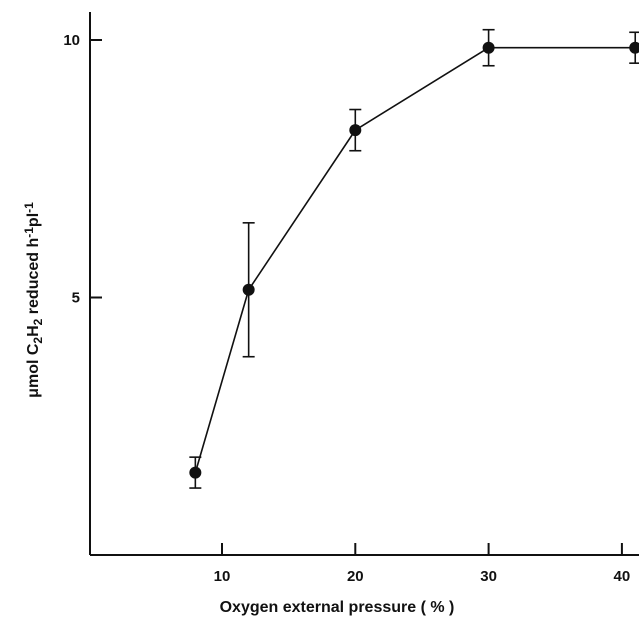  What do you see at coordinates (422, 564) in the screenshot?
I see `x-ticks: 10 20 30 40` at bounding box center [422, 564].